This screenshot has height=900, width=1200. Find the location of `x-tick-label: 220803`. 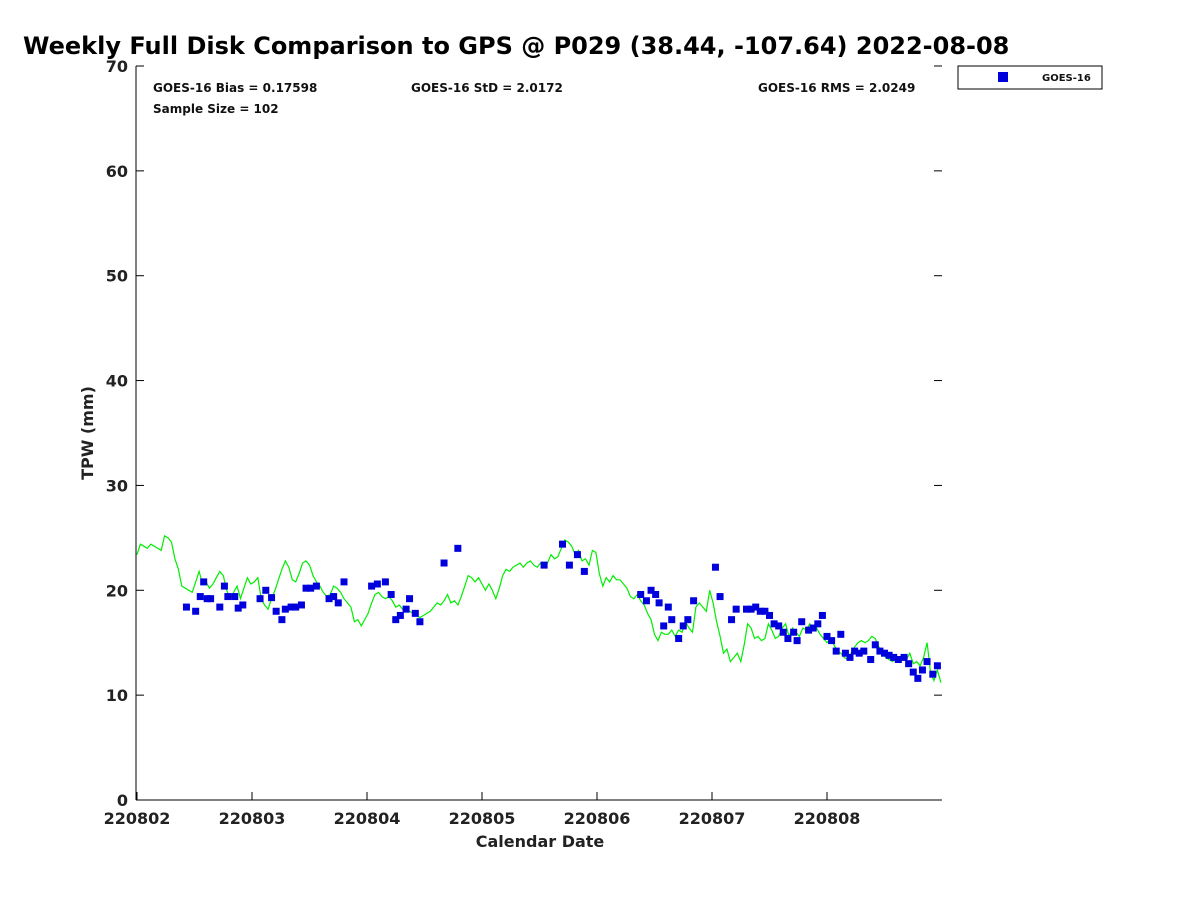

x-tick-label: 220803 is located at coordinates (252, 818).